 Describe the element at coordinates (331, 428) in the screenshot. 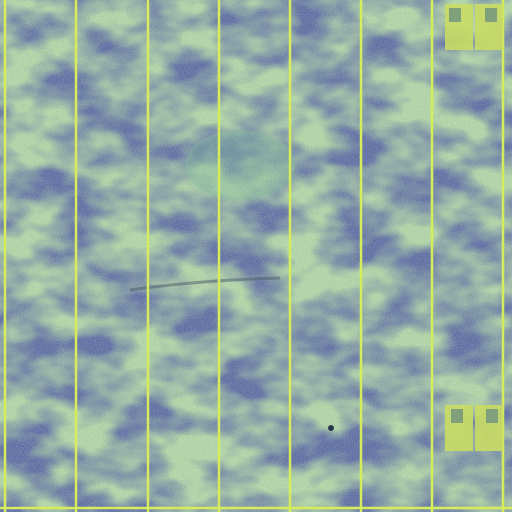

I see `spot` at that location.